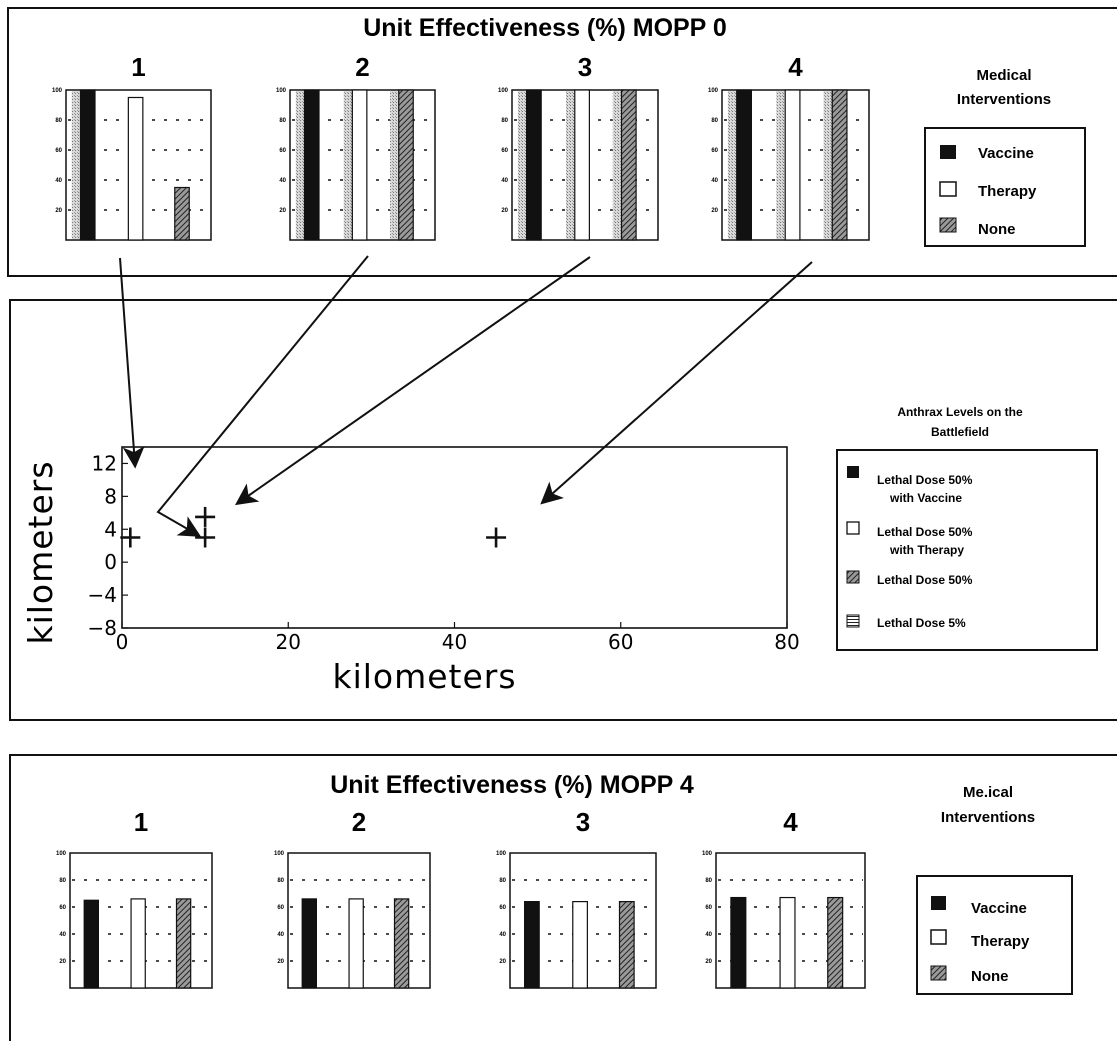  What do you see at coordinates (790, 822) in the screenshot?
I see `mopp4-minichart-label: 4` at bounding box center [790, 822].